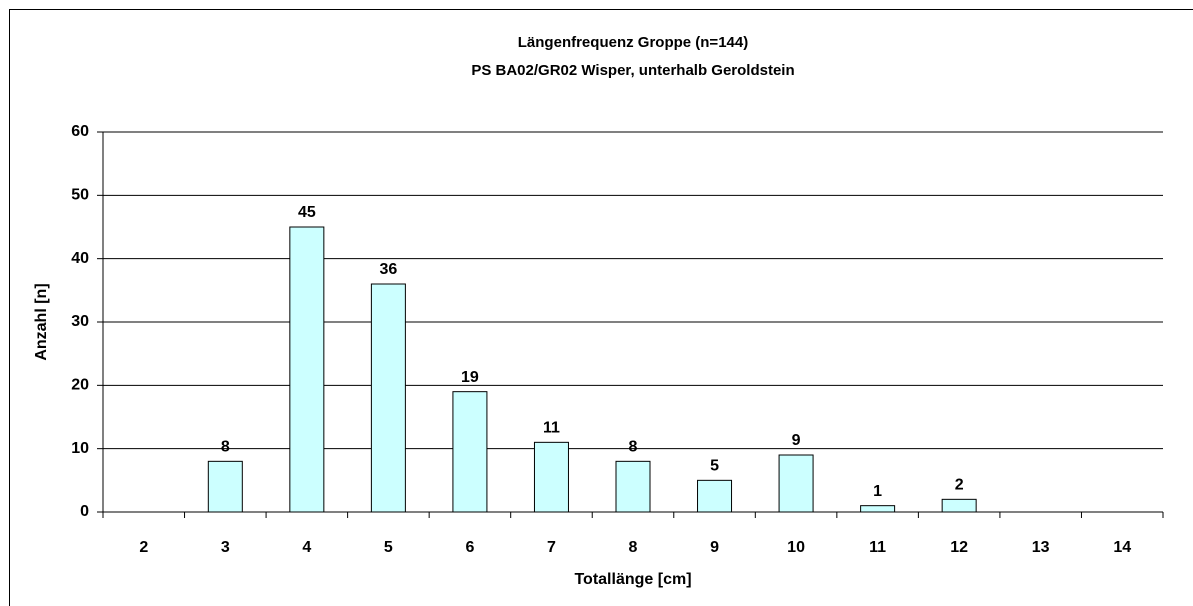 This screenshot has height=606, width=1193. What do you see at coordinates (714, 547) in the screenshot?
I see `x-tick-label: 9` at bounding box center [714, 547].